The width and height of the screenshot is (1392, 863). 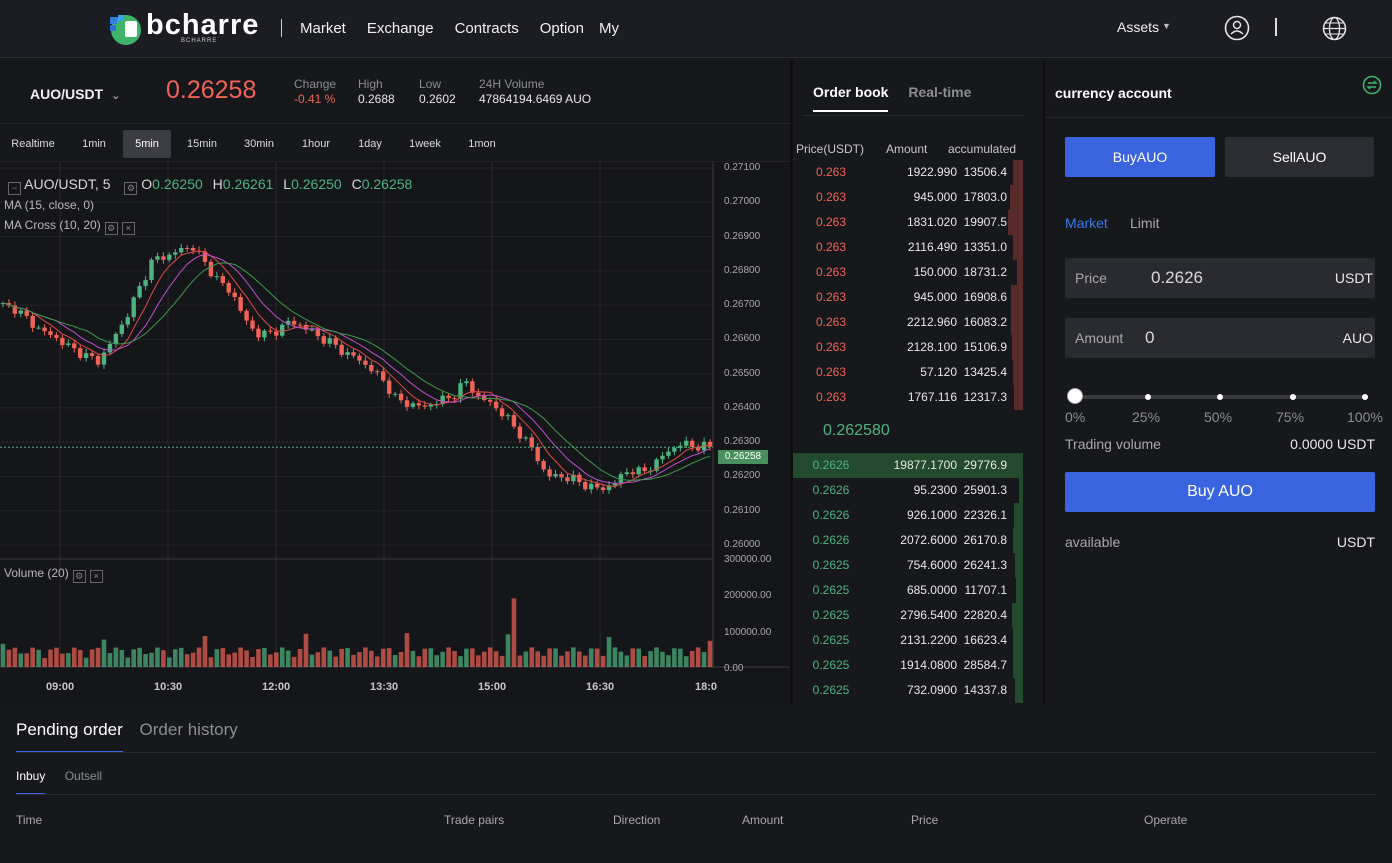 I want to click on ask-row: 0.263 1922.990 13506.4, so click(x=908, y=172).